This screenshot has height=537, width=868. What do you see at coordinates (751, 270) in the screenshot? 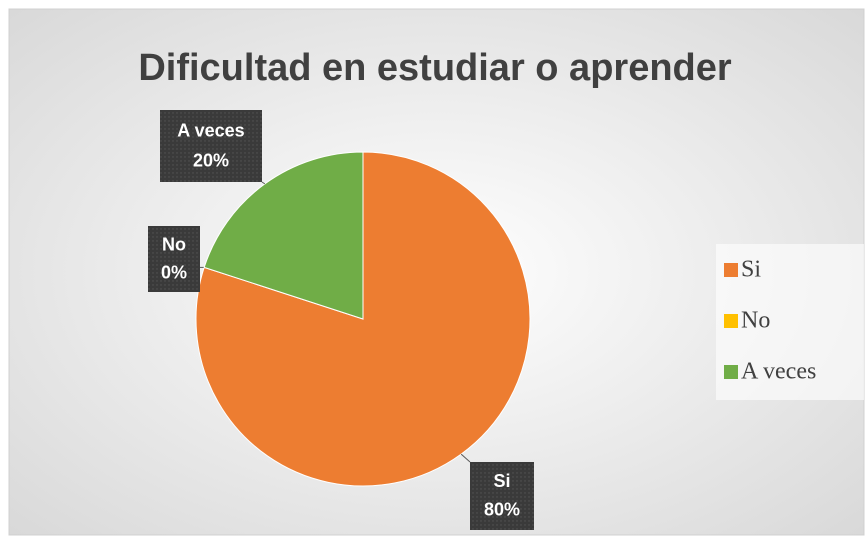
I see `legend-label: Si` at bounding box center [751, 270].